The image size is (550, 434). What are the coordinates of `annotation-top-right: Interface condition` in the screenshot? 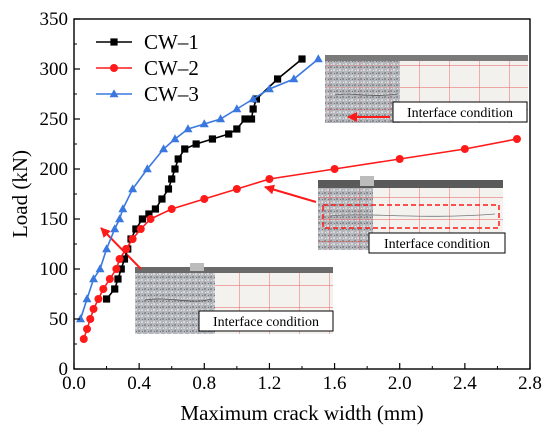 It's located at (460, 112).